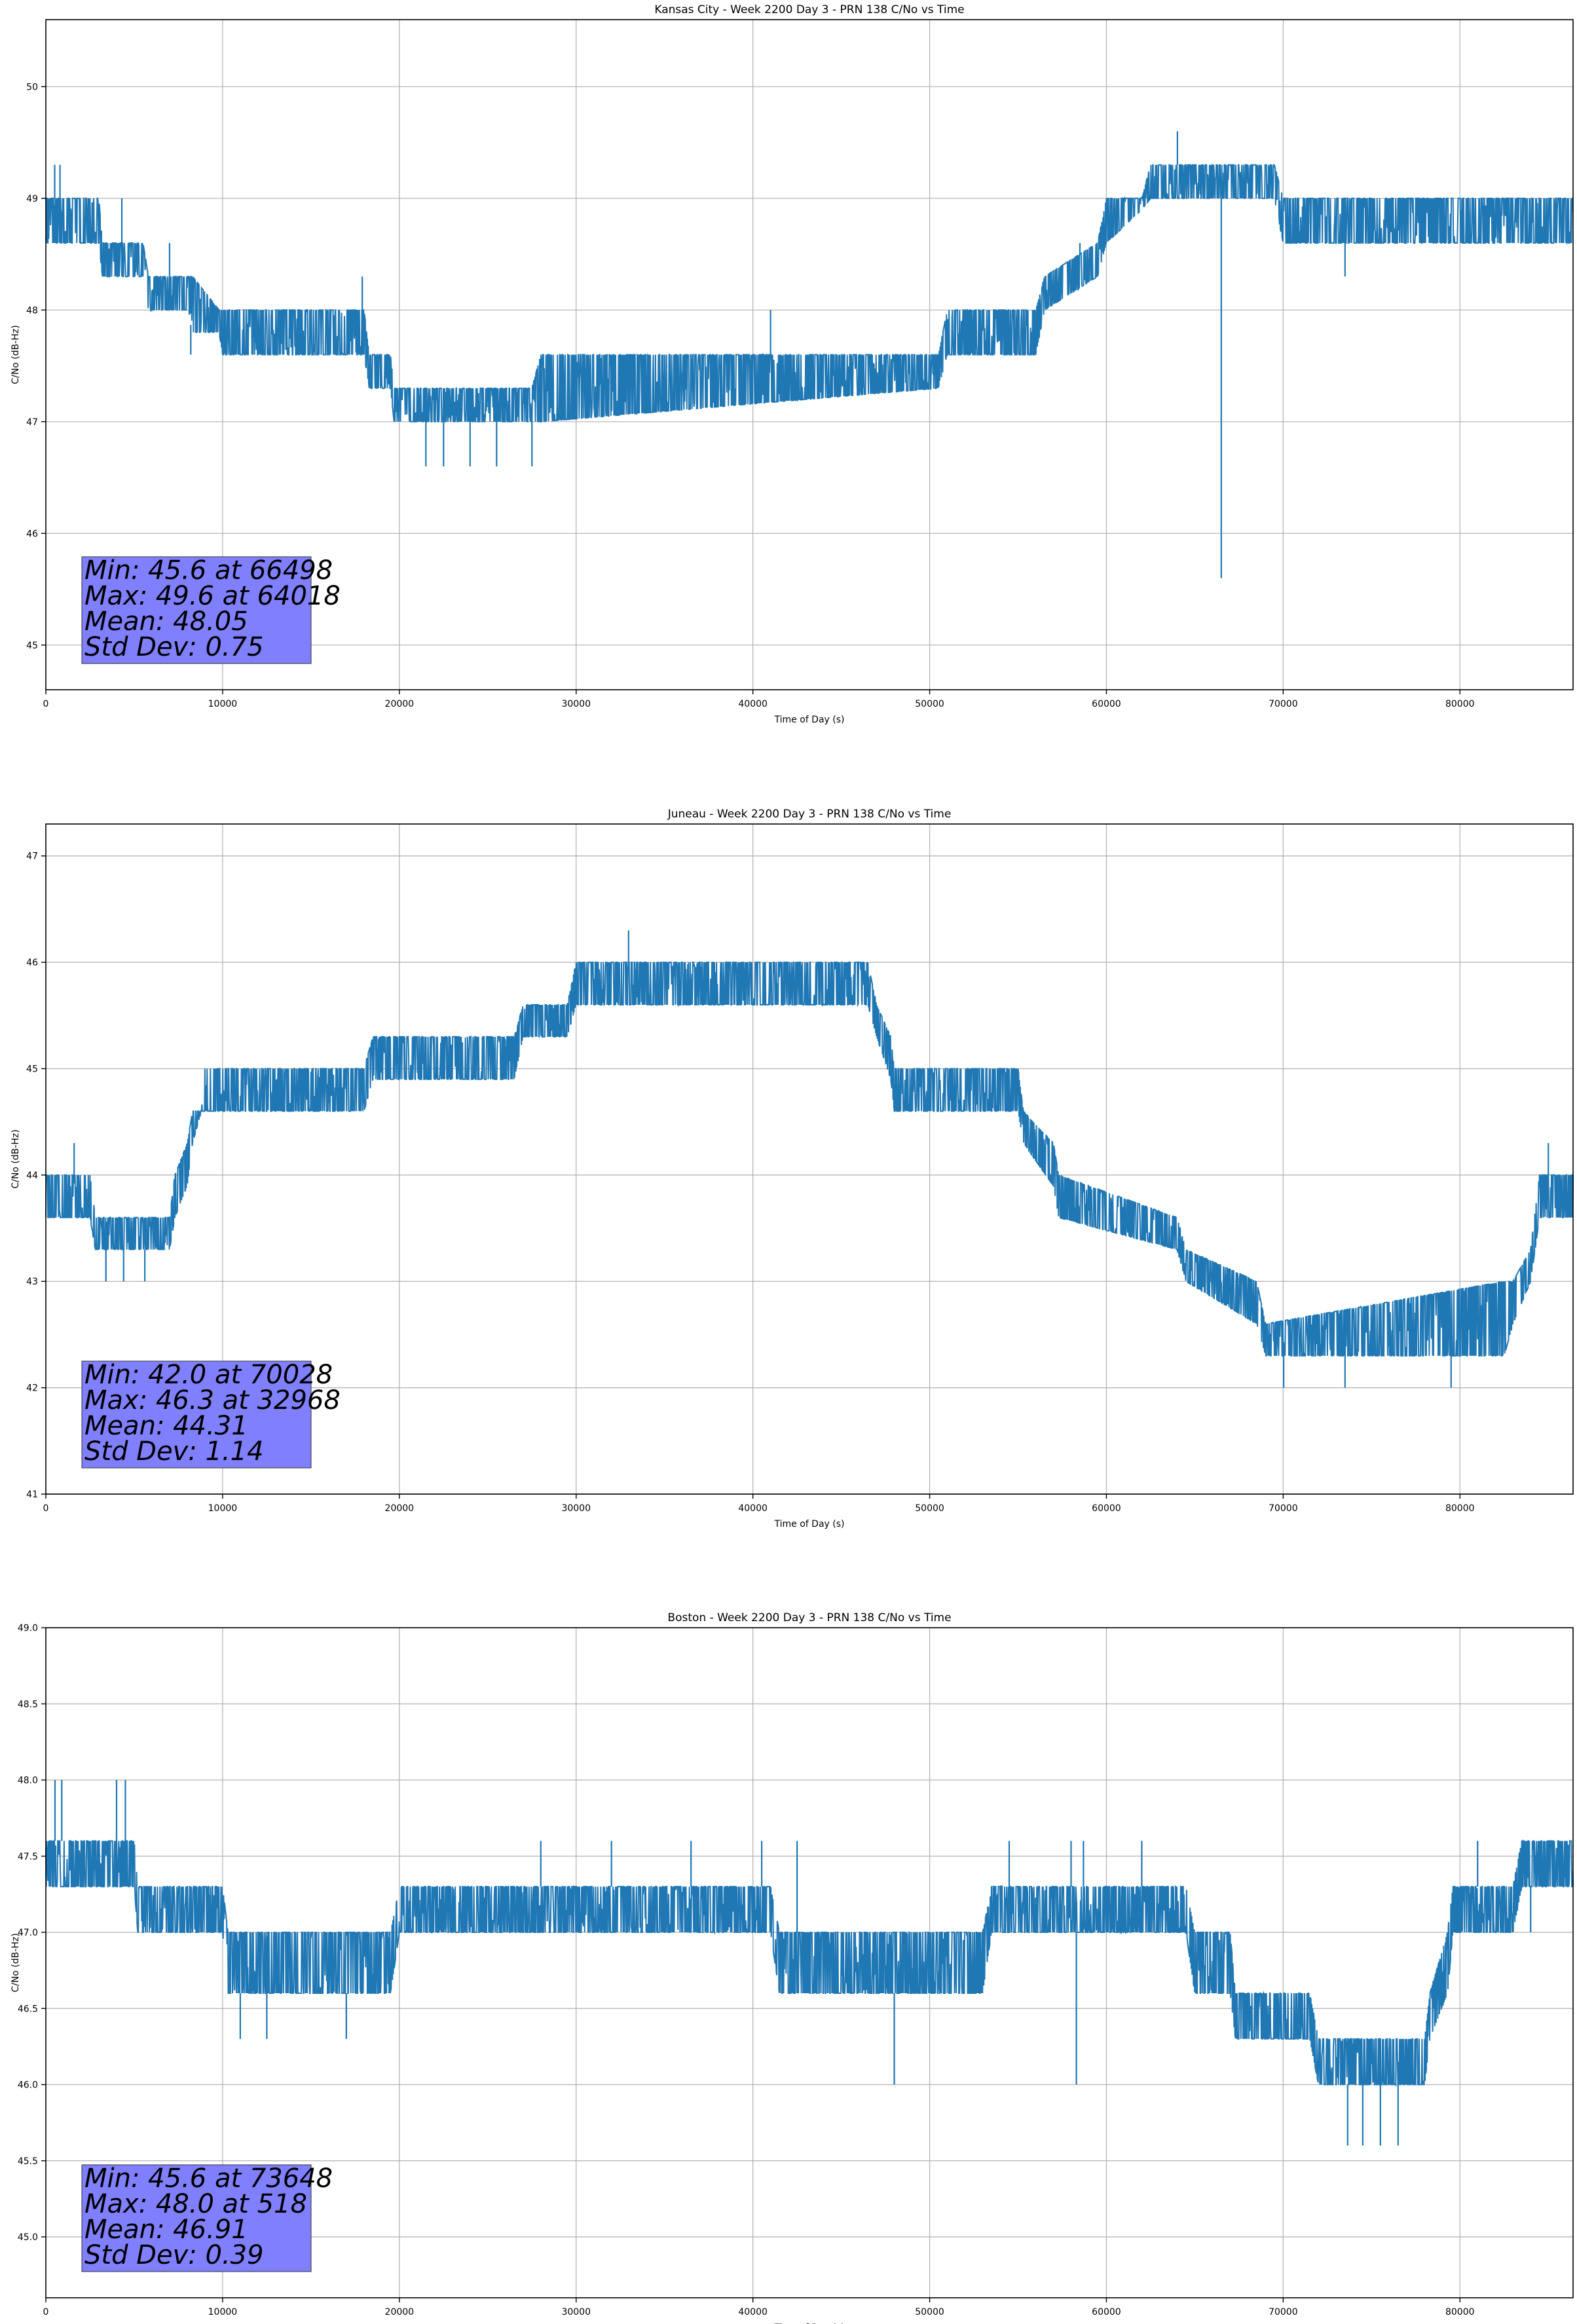 The image size is (1577, 2324). I want to click on y-tick-label: 46.0, so click(28, 2085).